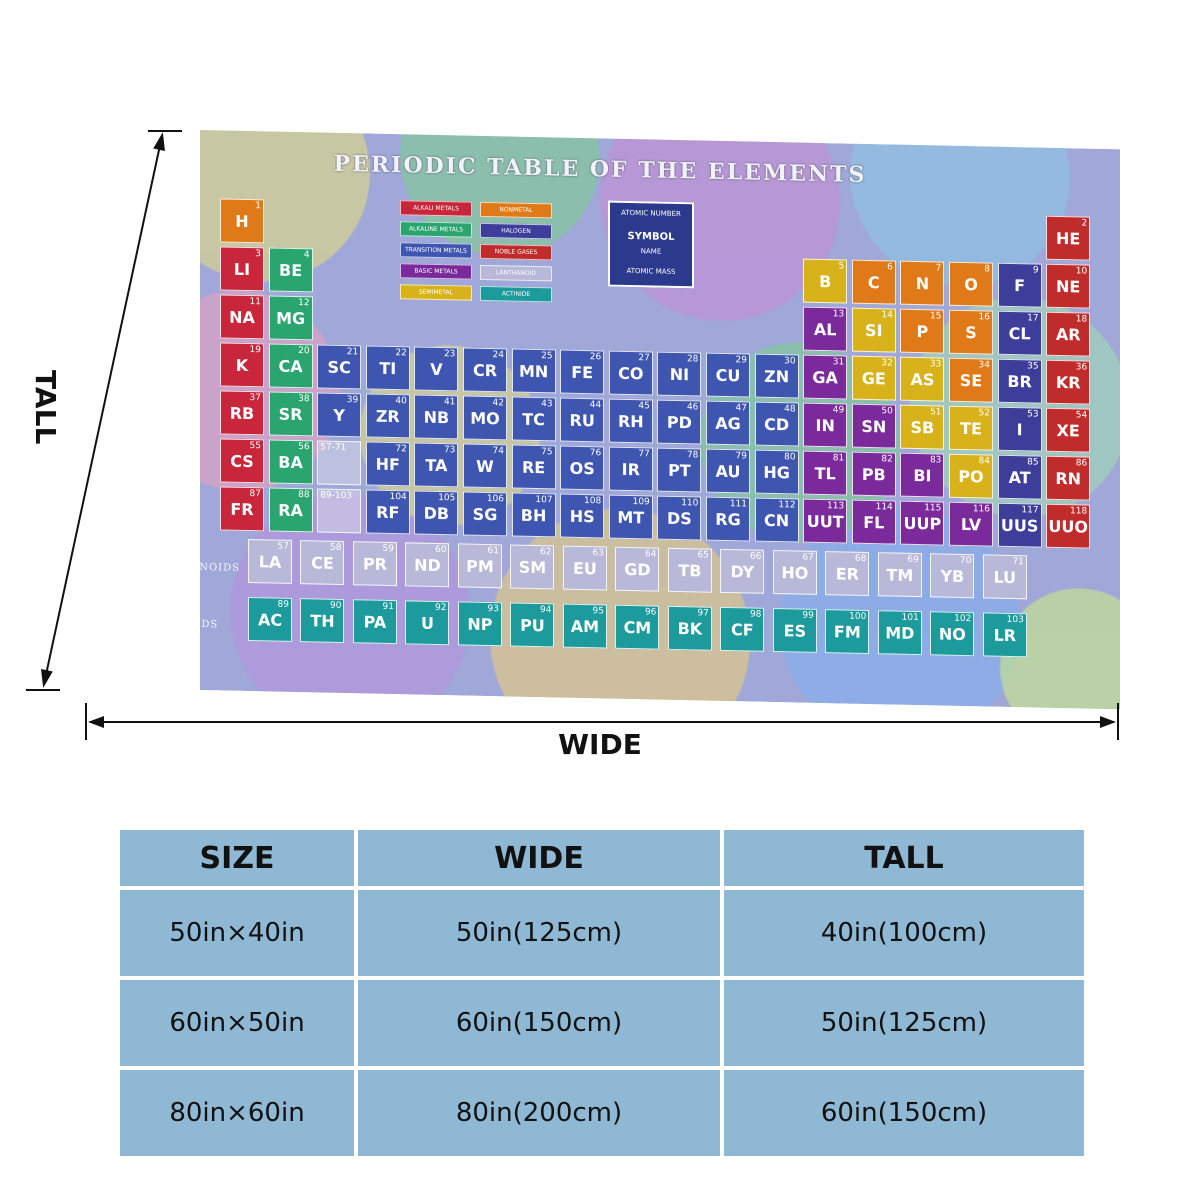 Image resolution: width=1200 pixels, height=1200 pixels. What do you see at coordinates (237, 858) in the screenshot?
I see `size-table-header: SIZE` at bounding box center [237, 858].